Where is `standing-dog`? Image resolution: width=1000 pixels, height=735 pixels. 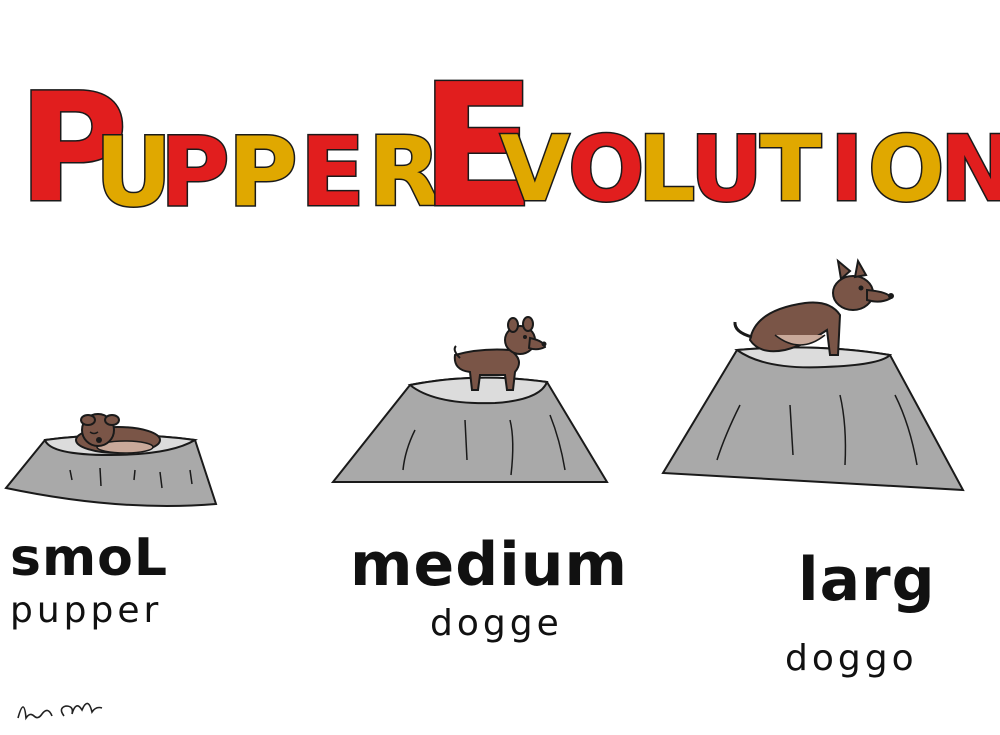 standing-dog is located at coordinates (500, 353).